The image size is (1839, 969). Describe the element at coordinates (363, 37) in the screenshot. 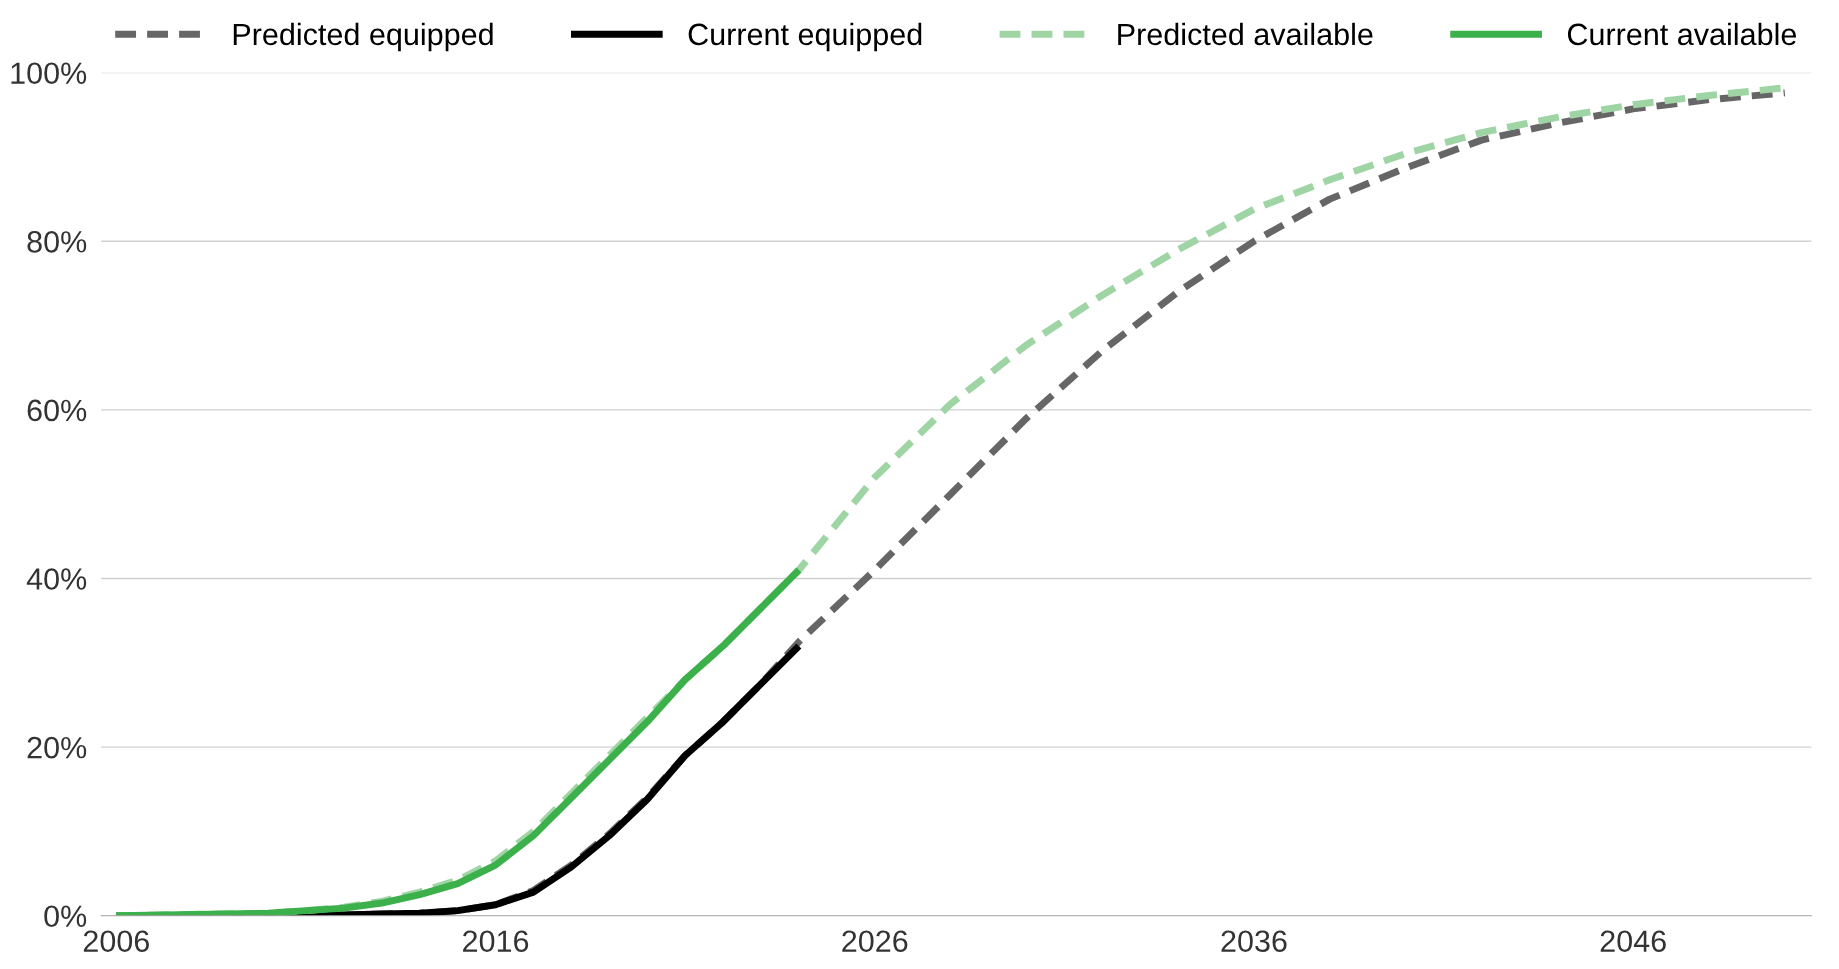

I see `legend-label: Predicted equipped` at that location.